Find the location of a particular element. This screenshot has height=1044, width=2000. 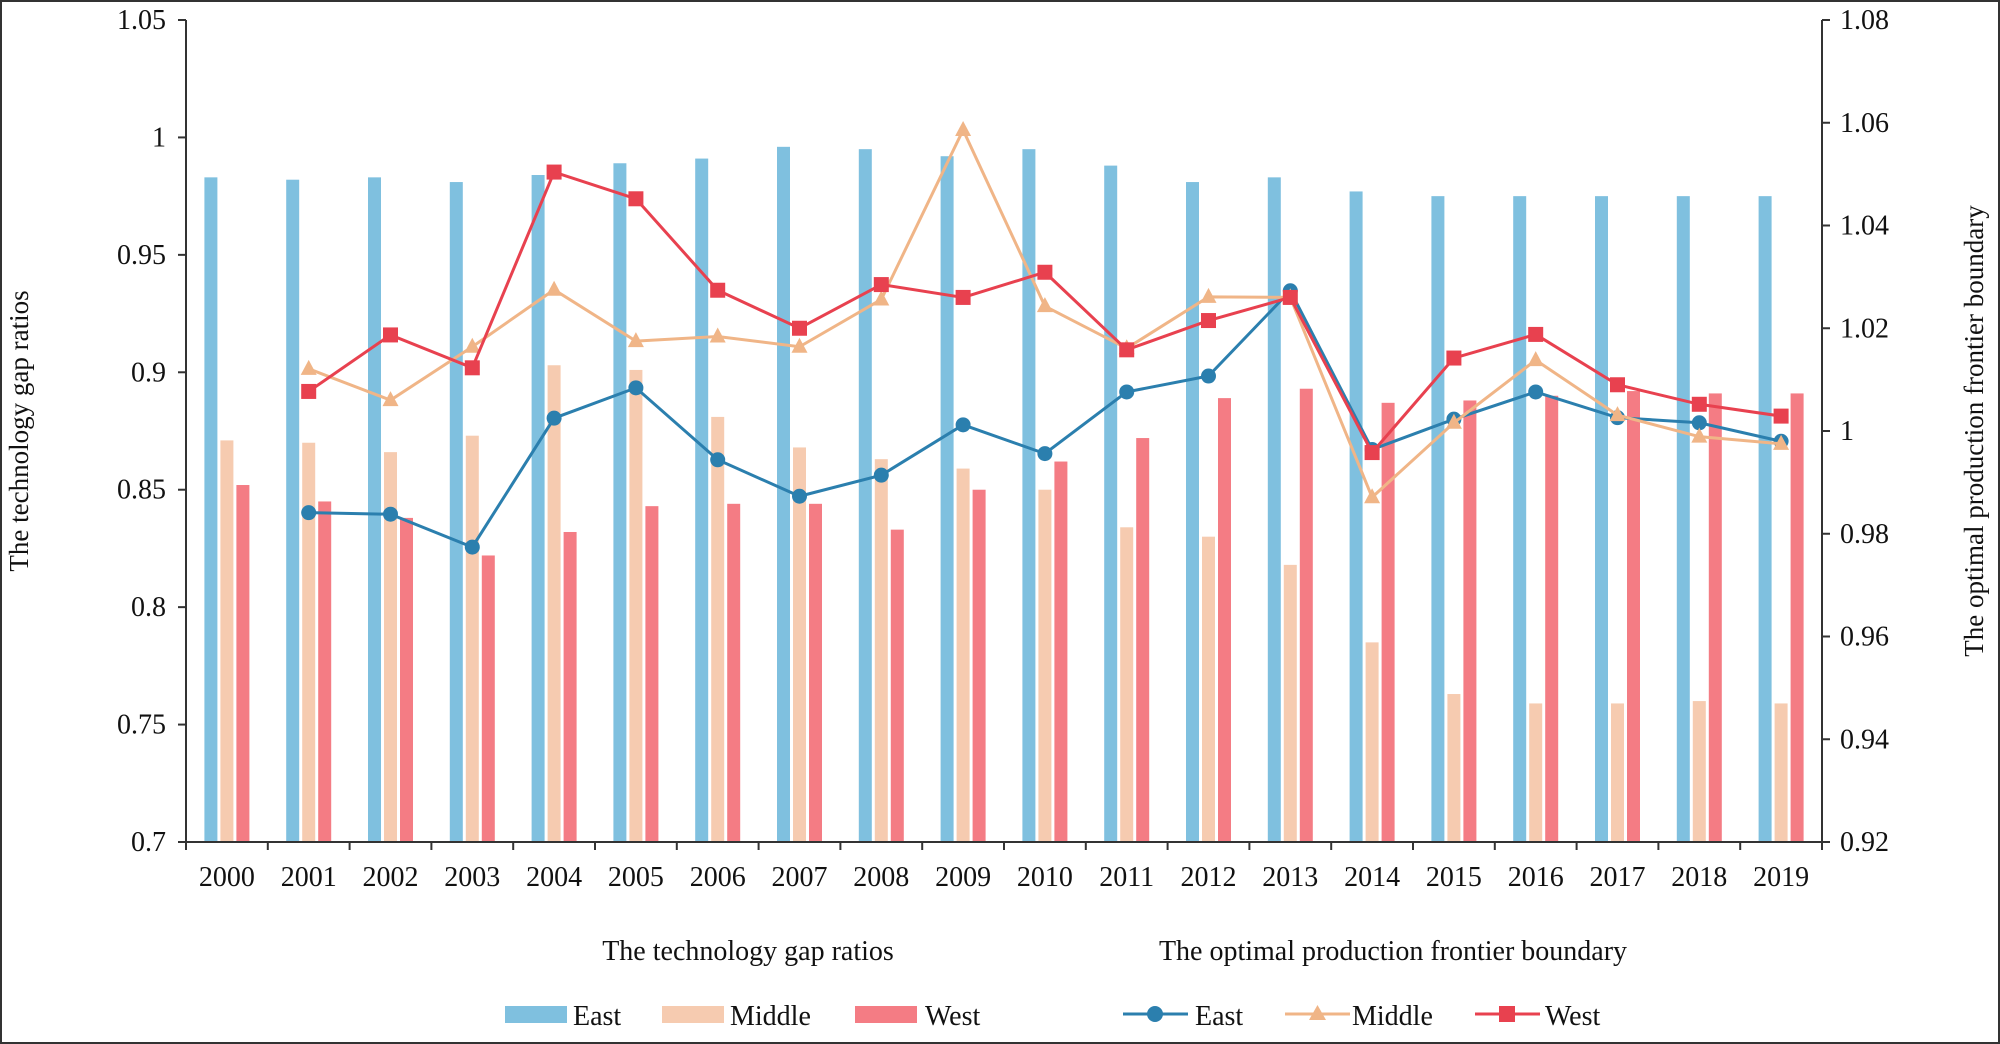

bar-west-2011 is located at coordinates (1143, 640).